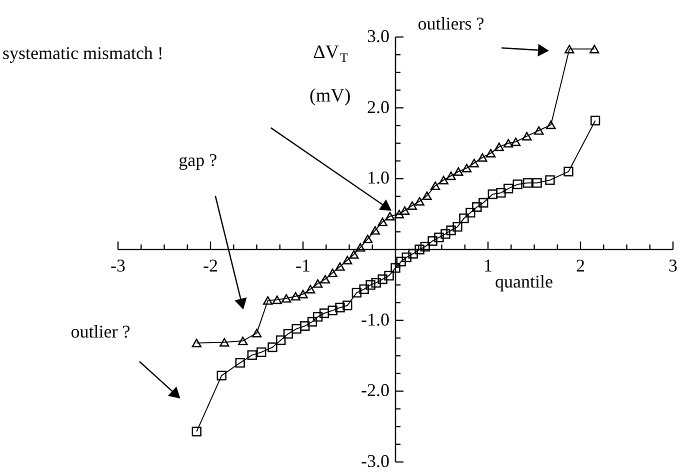 The height and width of the screenshot is (475, 691). Describe the element at coordinates (488, 266) in the screenshot. I see `x-tick-label: 1` at that location.